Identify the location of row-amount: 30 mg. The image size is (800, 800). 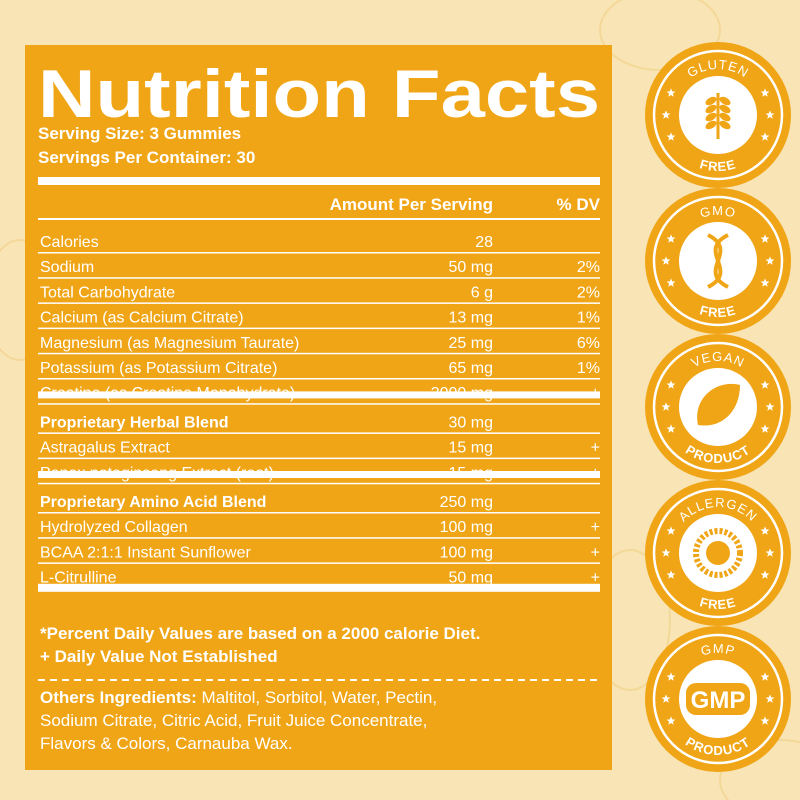
(471, 422).